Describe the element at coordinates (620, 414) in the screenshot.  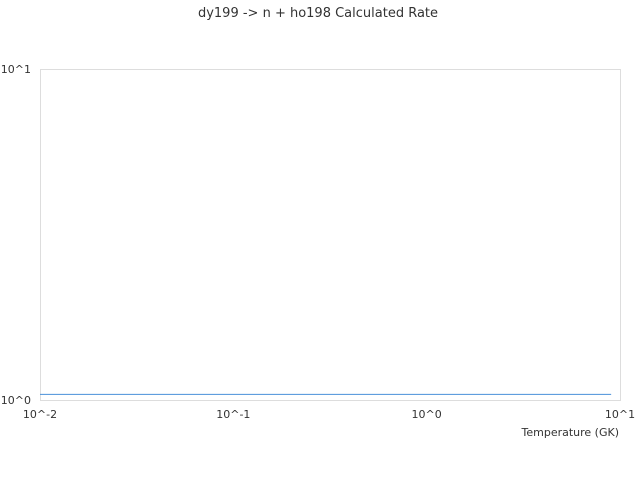
I see `x-tick-label: 10^1` at that location.